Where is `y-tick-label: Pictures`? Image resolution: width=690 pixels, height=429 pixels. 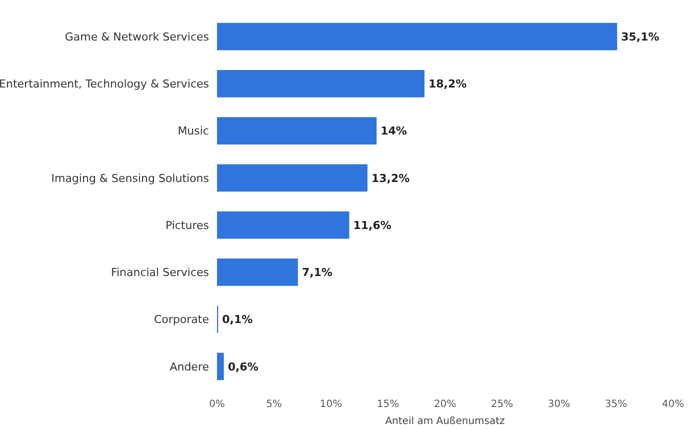 y-tick-label: Pictures is located at coordinates (187, 225).